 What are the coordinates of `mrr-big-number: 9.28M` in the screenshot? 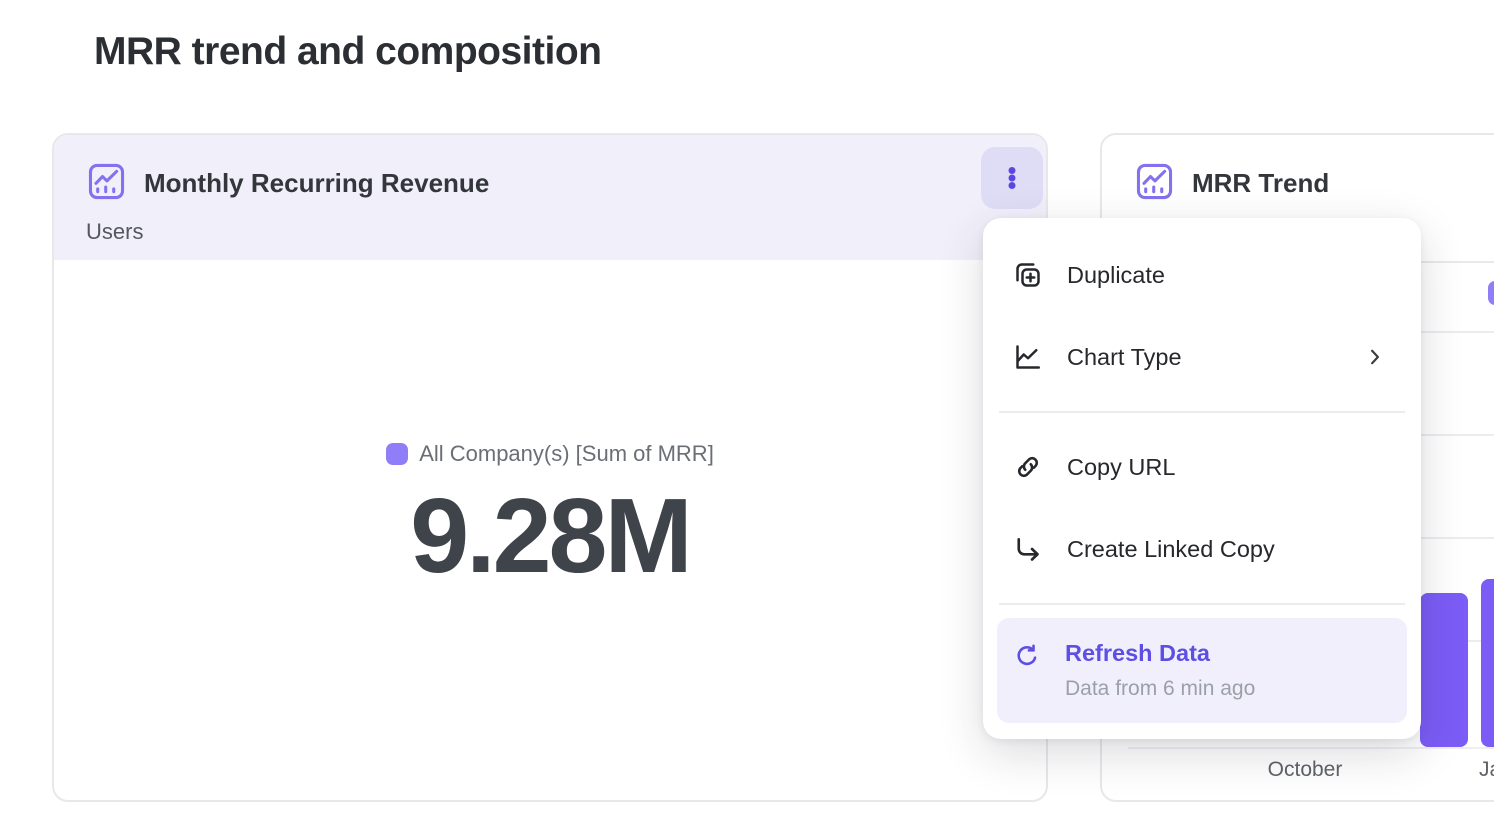 It's located at (551, 536).